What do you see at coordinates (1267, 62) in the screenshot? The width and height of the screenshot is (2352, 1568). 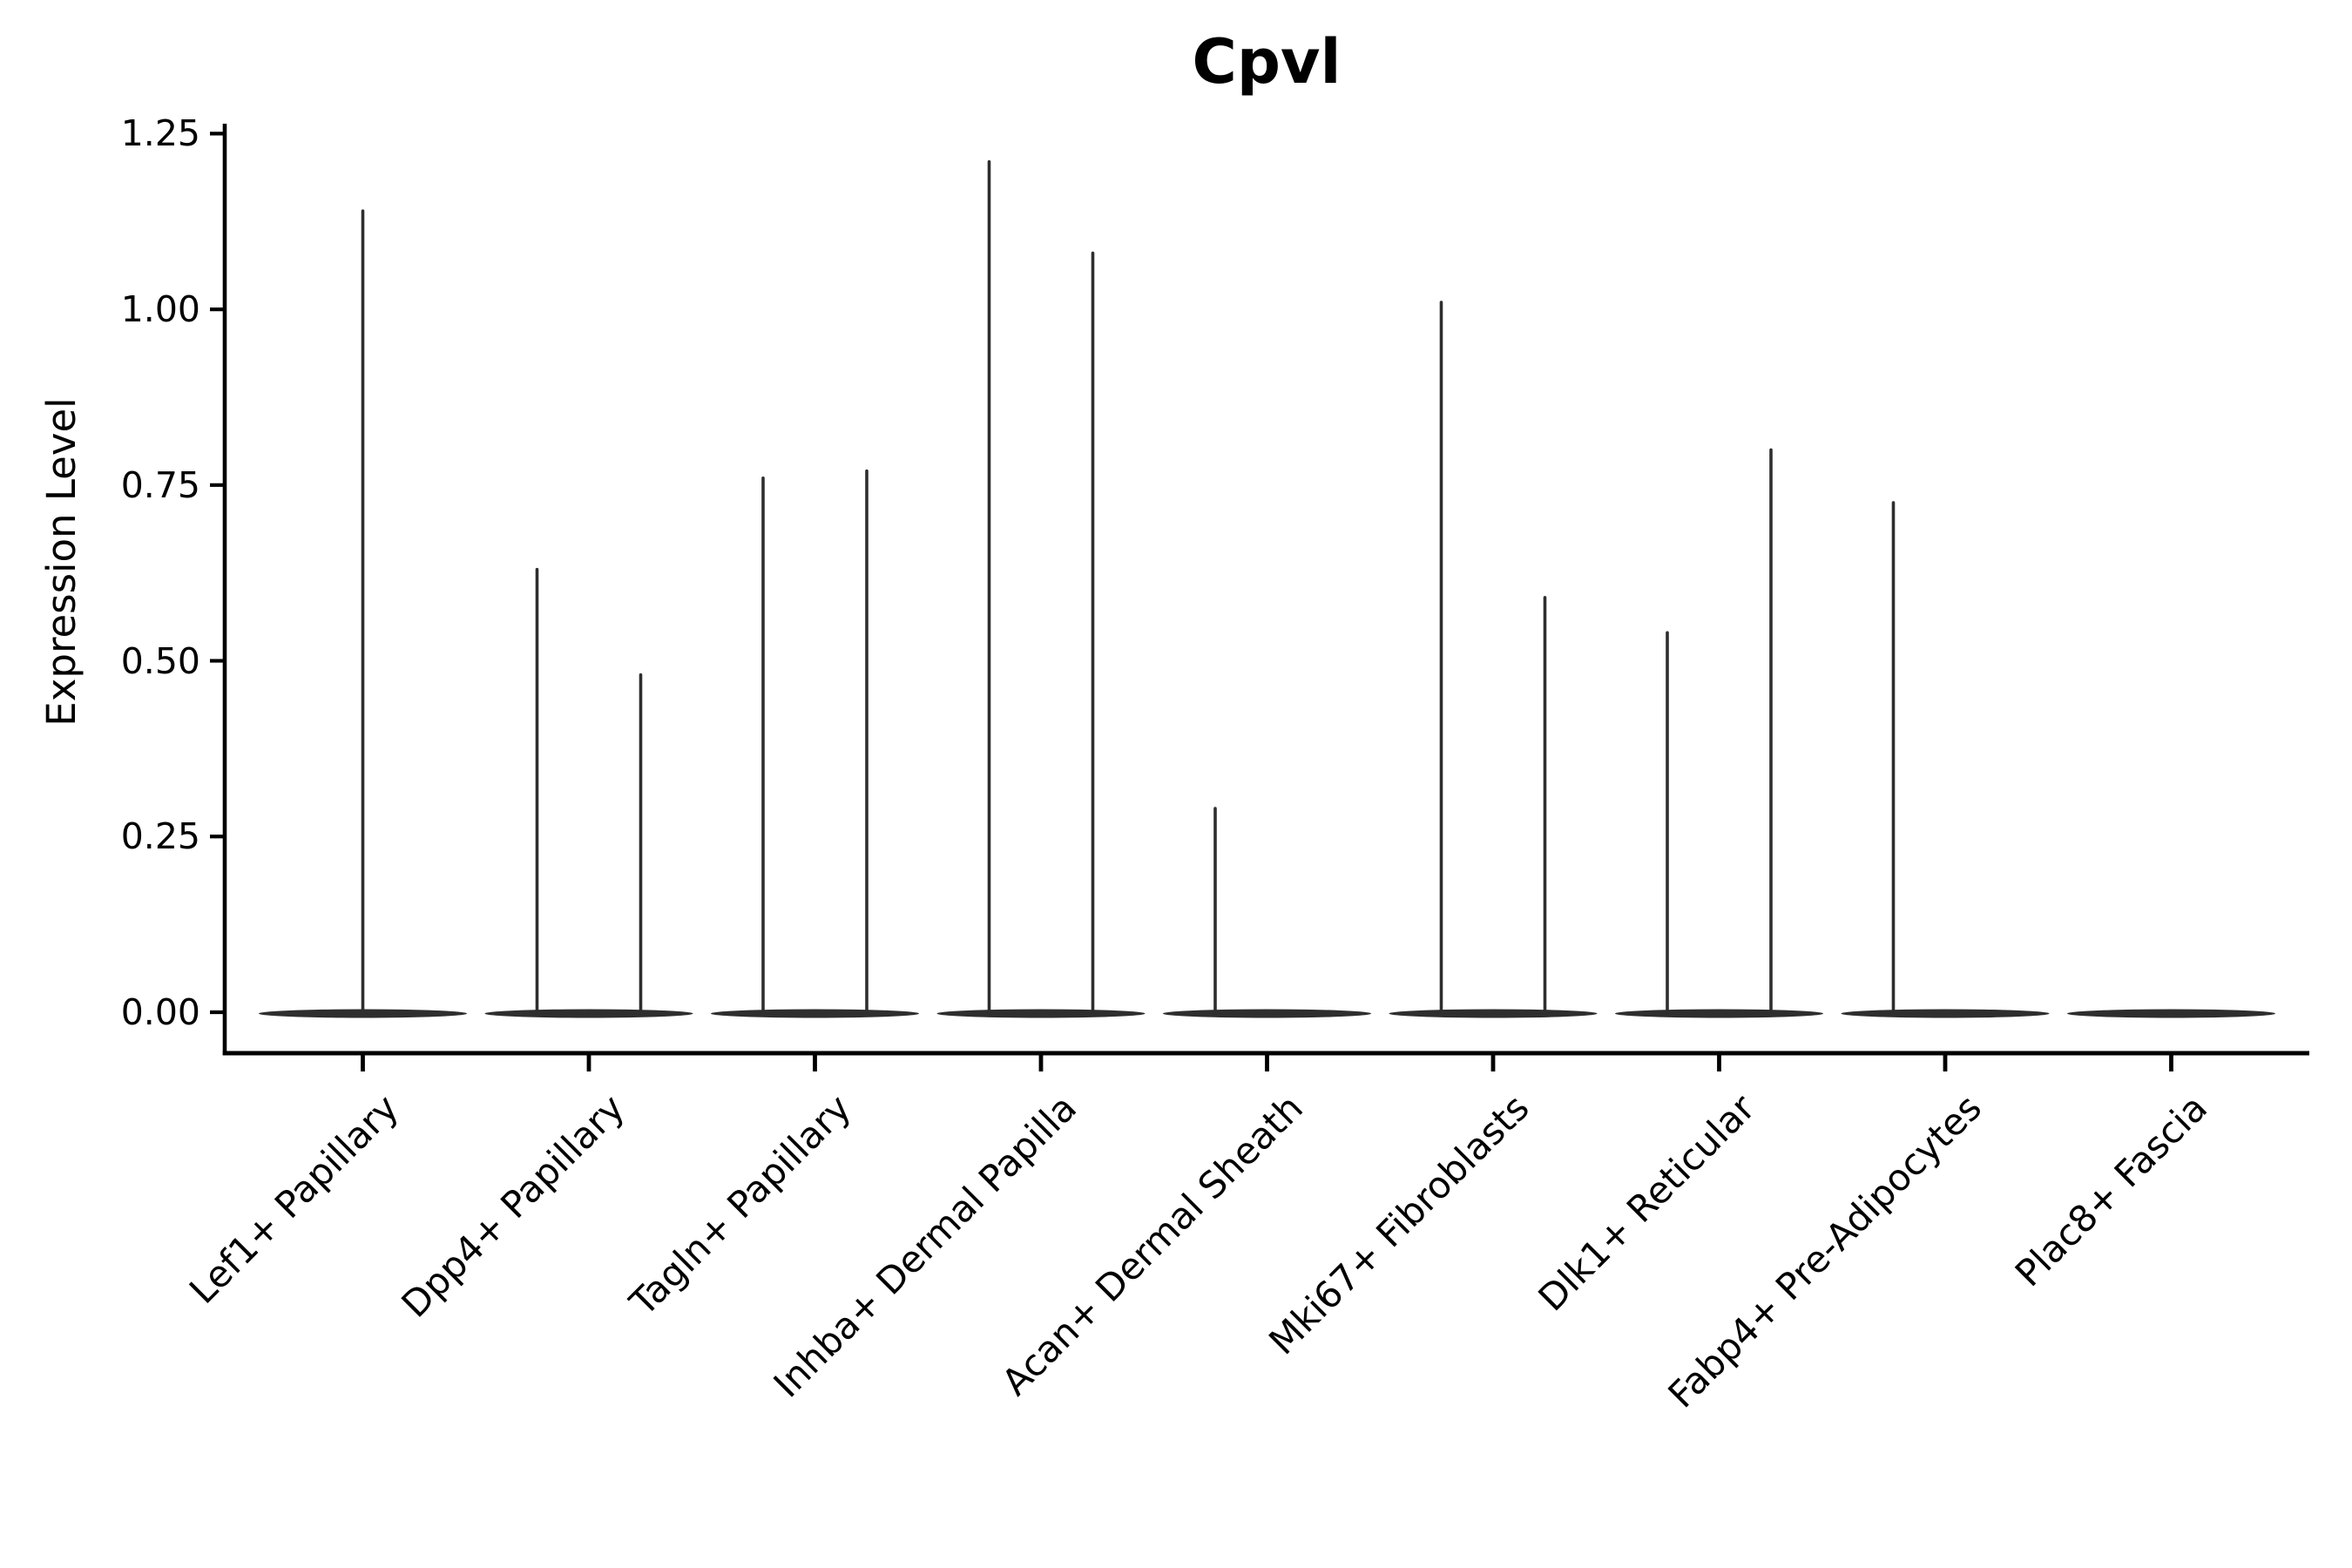 I see `chart-title: Cpvl` at bounding box center [1267, 62].